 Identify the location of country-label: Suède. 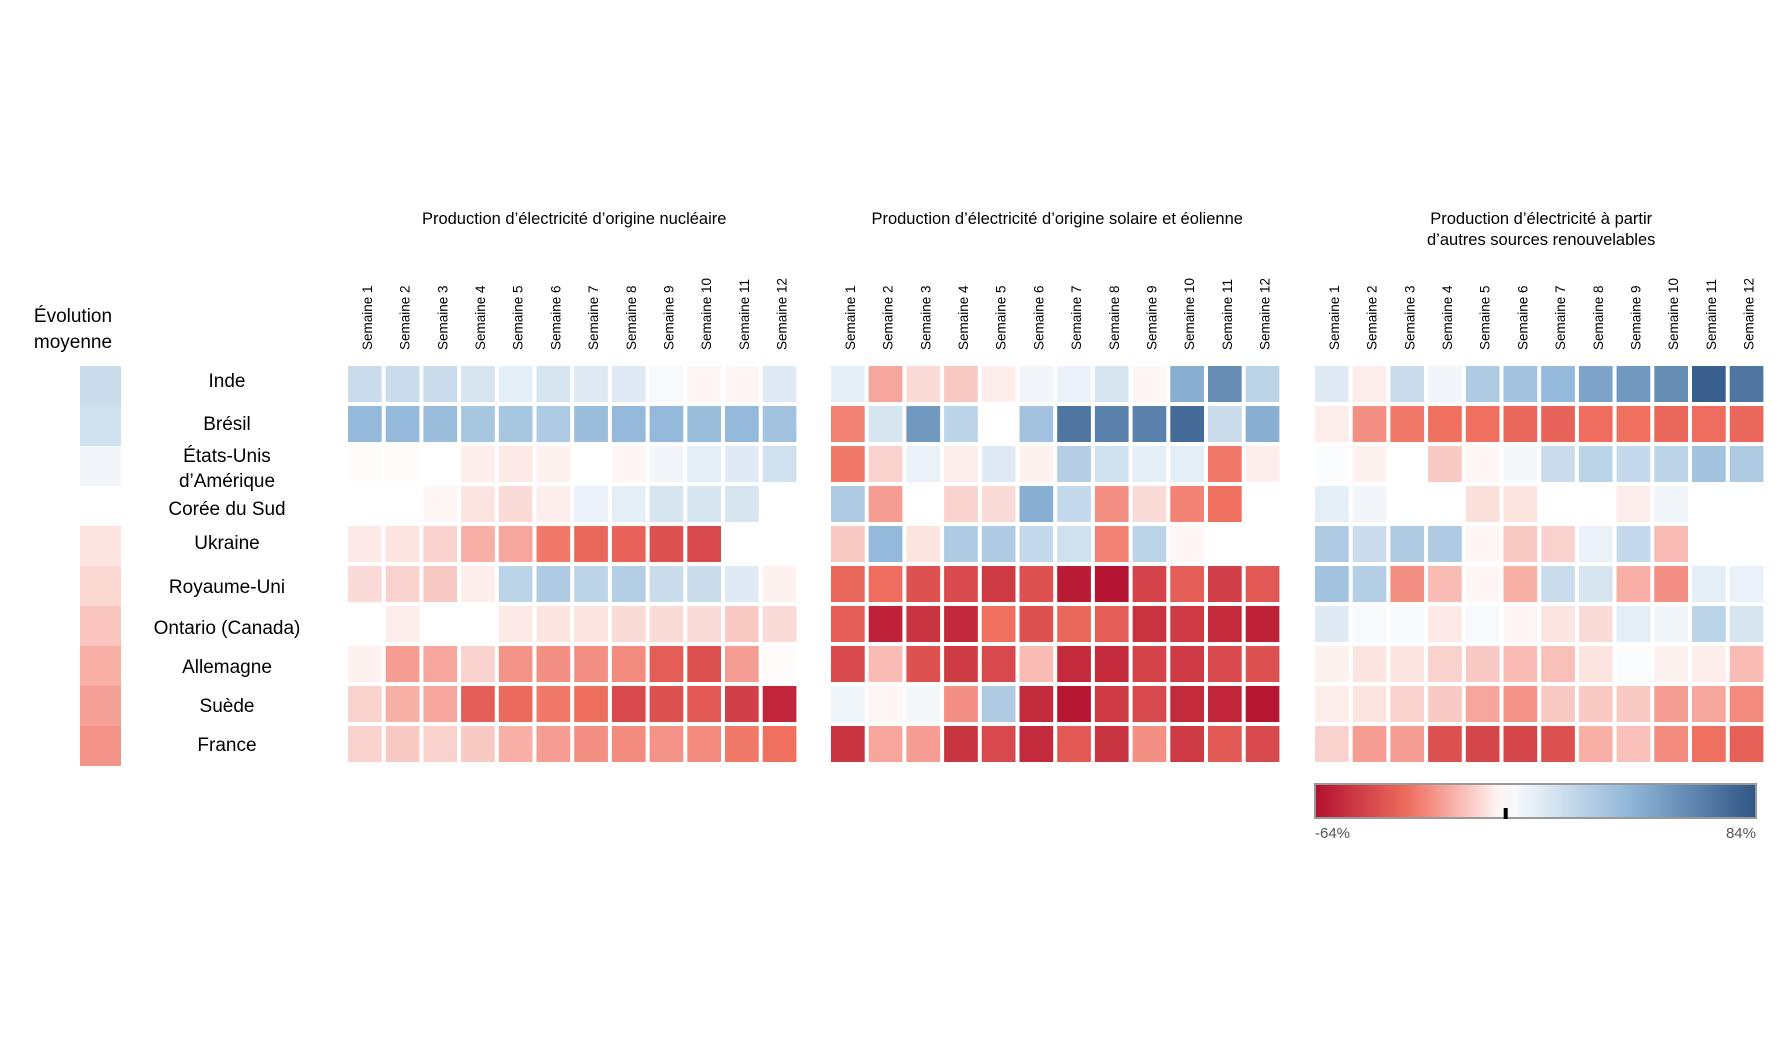
(227, 706).